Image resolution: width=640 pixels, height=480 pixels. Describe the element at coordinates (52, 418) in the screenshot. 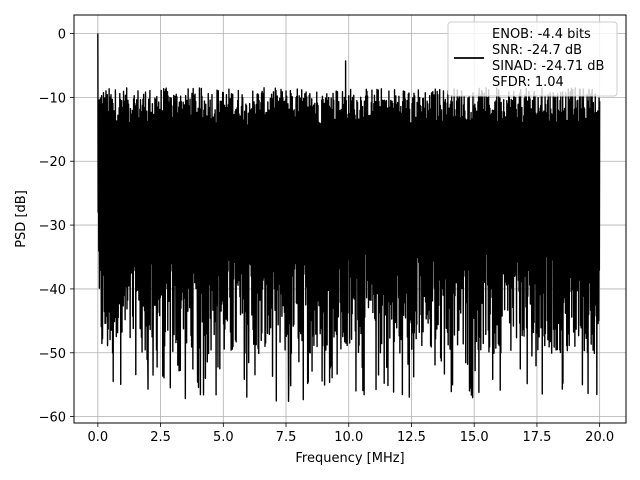

I see `y-tick-label: −60` at that location.